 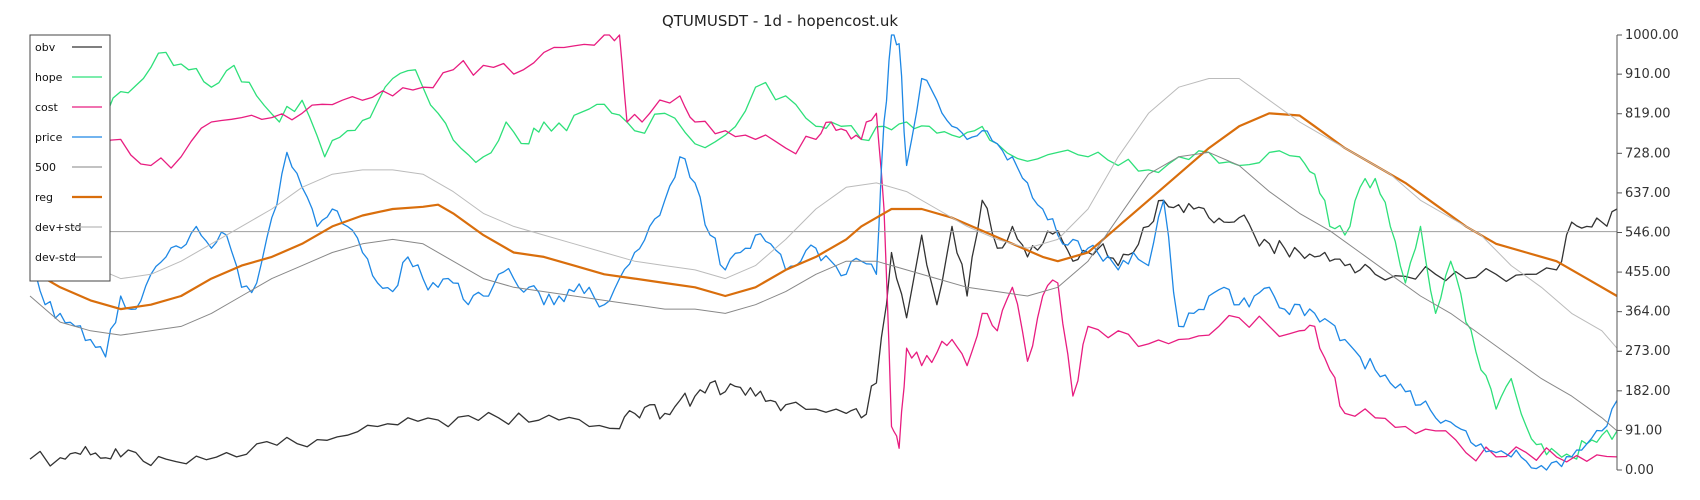 I want to click on chart-title: QTUMUSDT - 1d - hopencost.uk, so click(x=780, y=21).